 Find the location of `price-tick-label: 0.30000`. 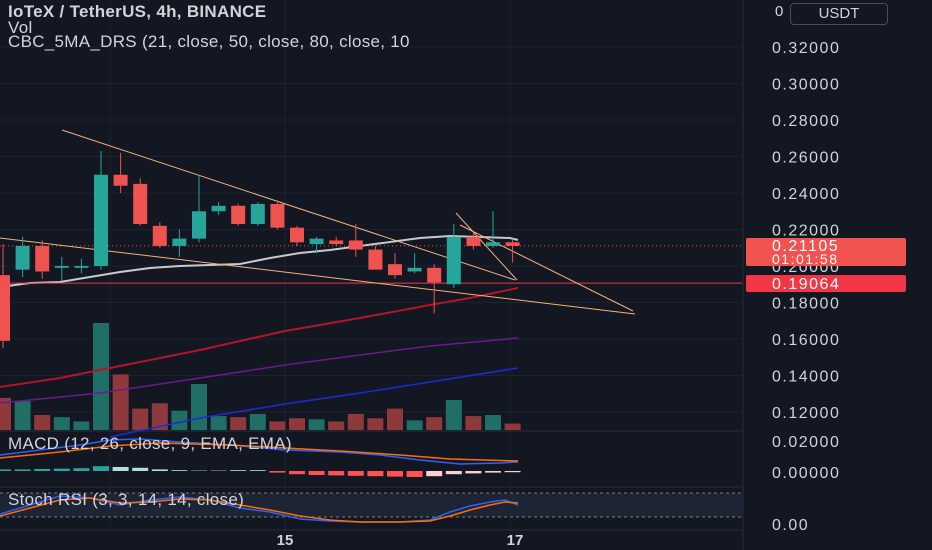

price-tick-label: 0.30000 is located at coordinates (806, 85).